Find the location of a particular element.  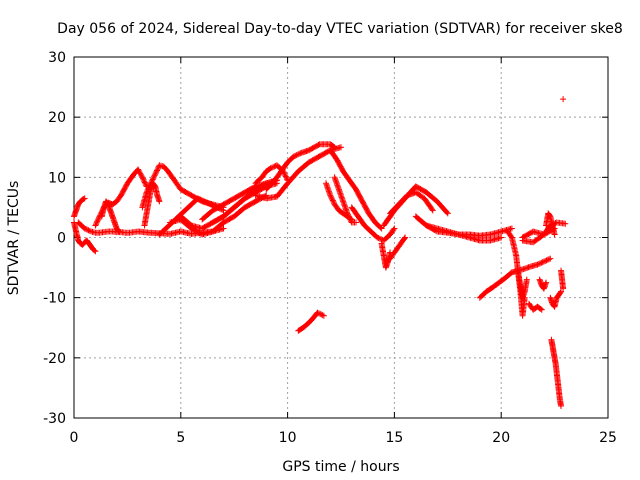

y-tick-label: -10 is located at coordinates (54, 299).